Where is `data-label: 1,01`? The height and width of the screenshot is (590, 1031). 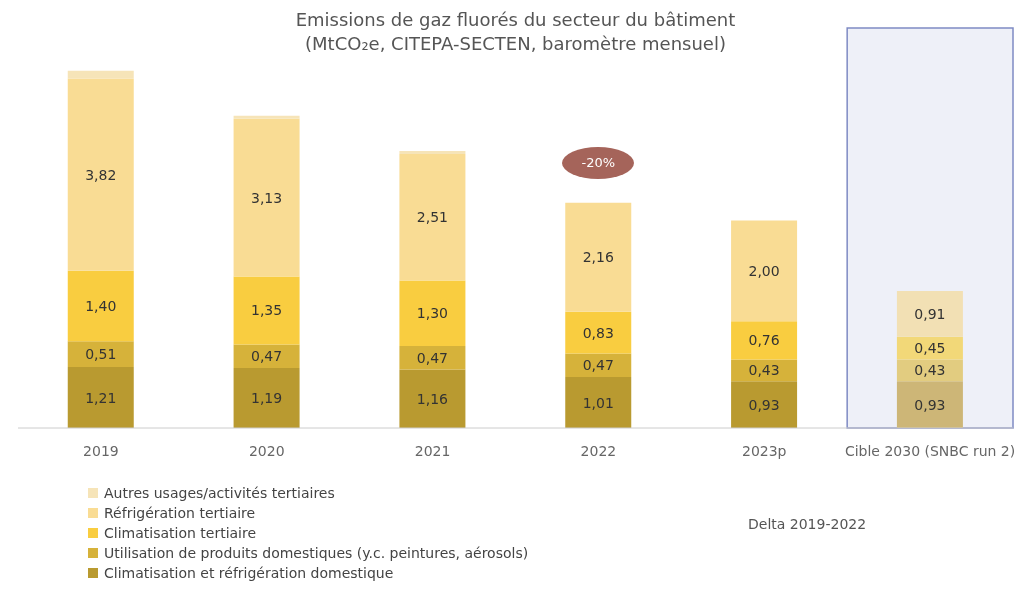
data-label: 1,01 is located at coordinates (598, 402).